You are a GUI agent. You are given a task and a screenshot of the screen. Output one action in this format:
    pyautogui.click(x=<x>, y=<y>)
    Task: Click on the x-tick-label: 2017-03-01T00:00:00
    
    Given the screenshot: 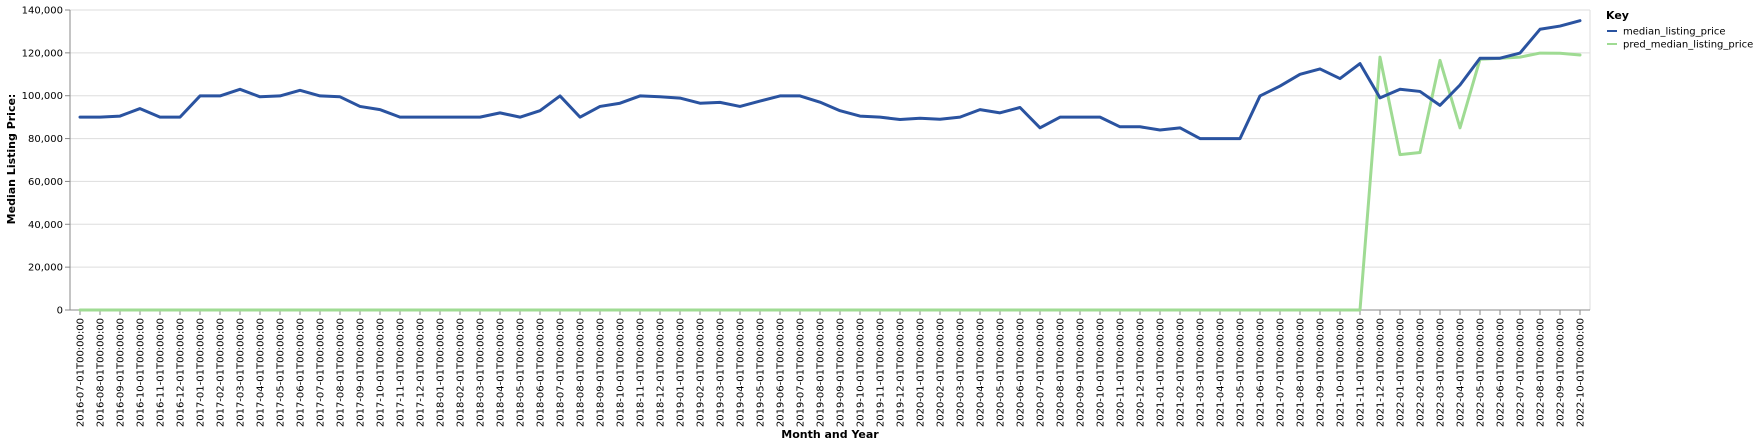 What is the action you would take?
    pyautogui.click(x=241, y=372)
    